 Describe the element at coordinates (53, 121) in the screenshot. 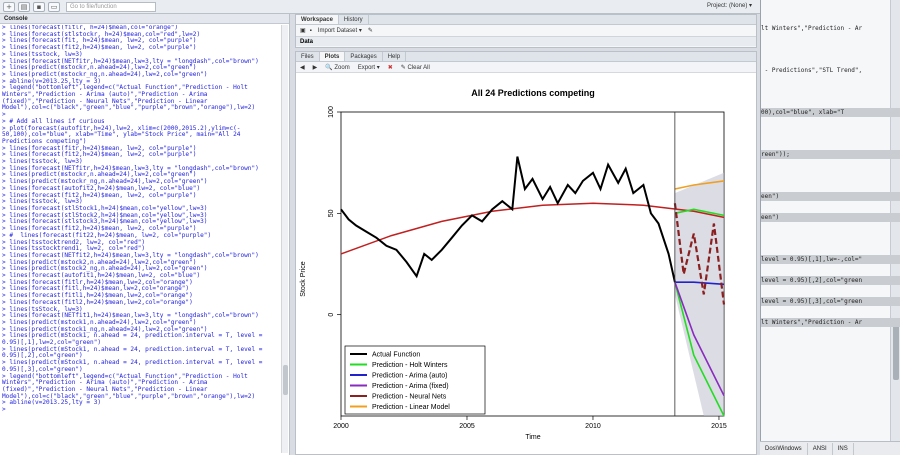

I see `console-line: > # Add all lines if curious` at that location.